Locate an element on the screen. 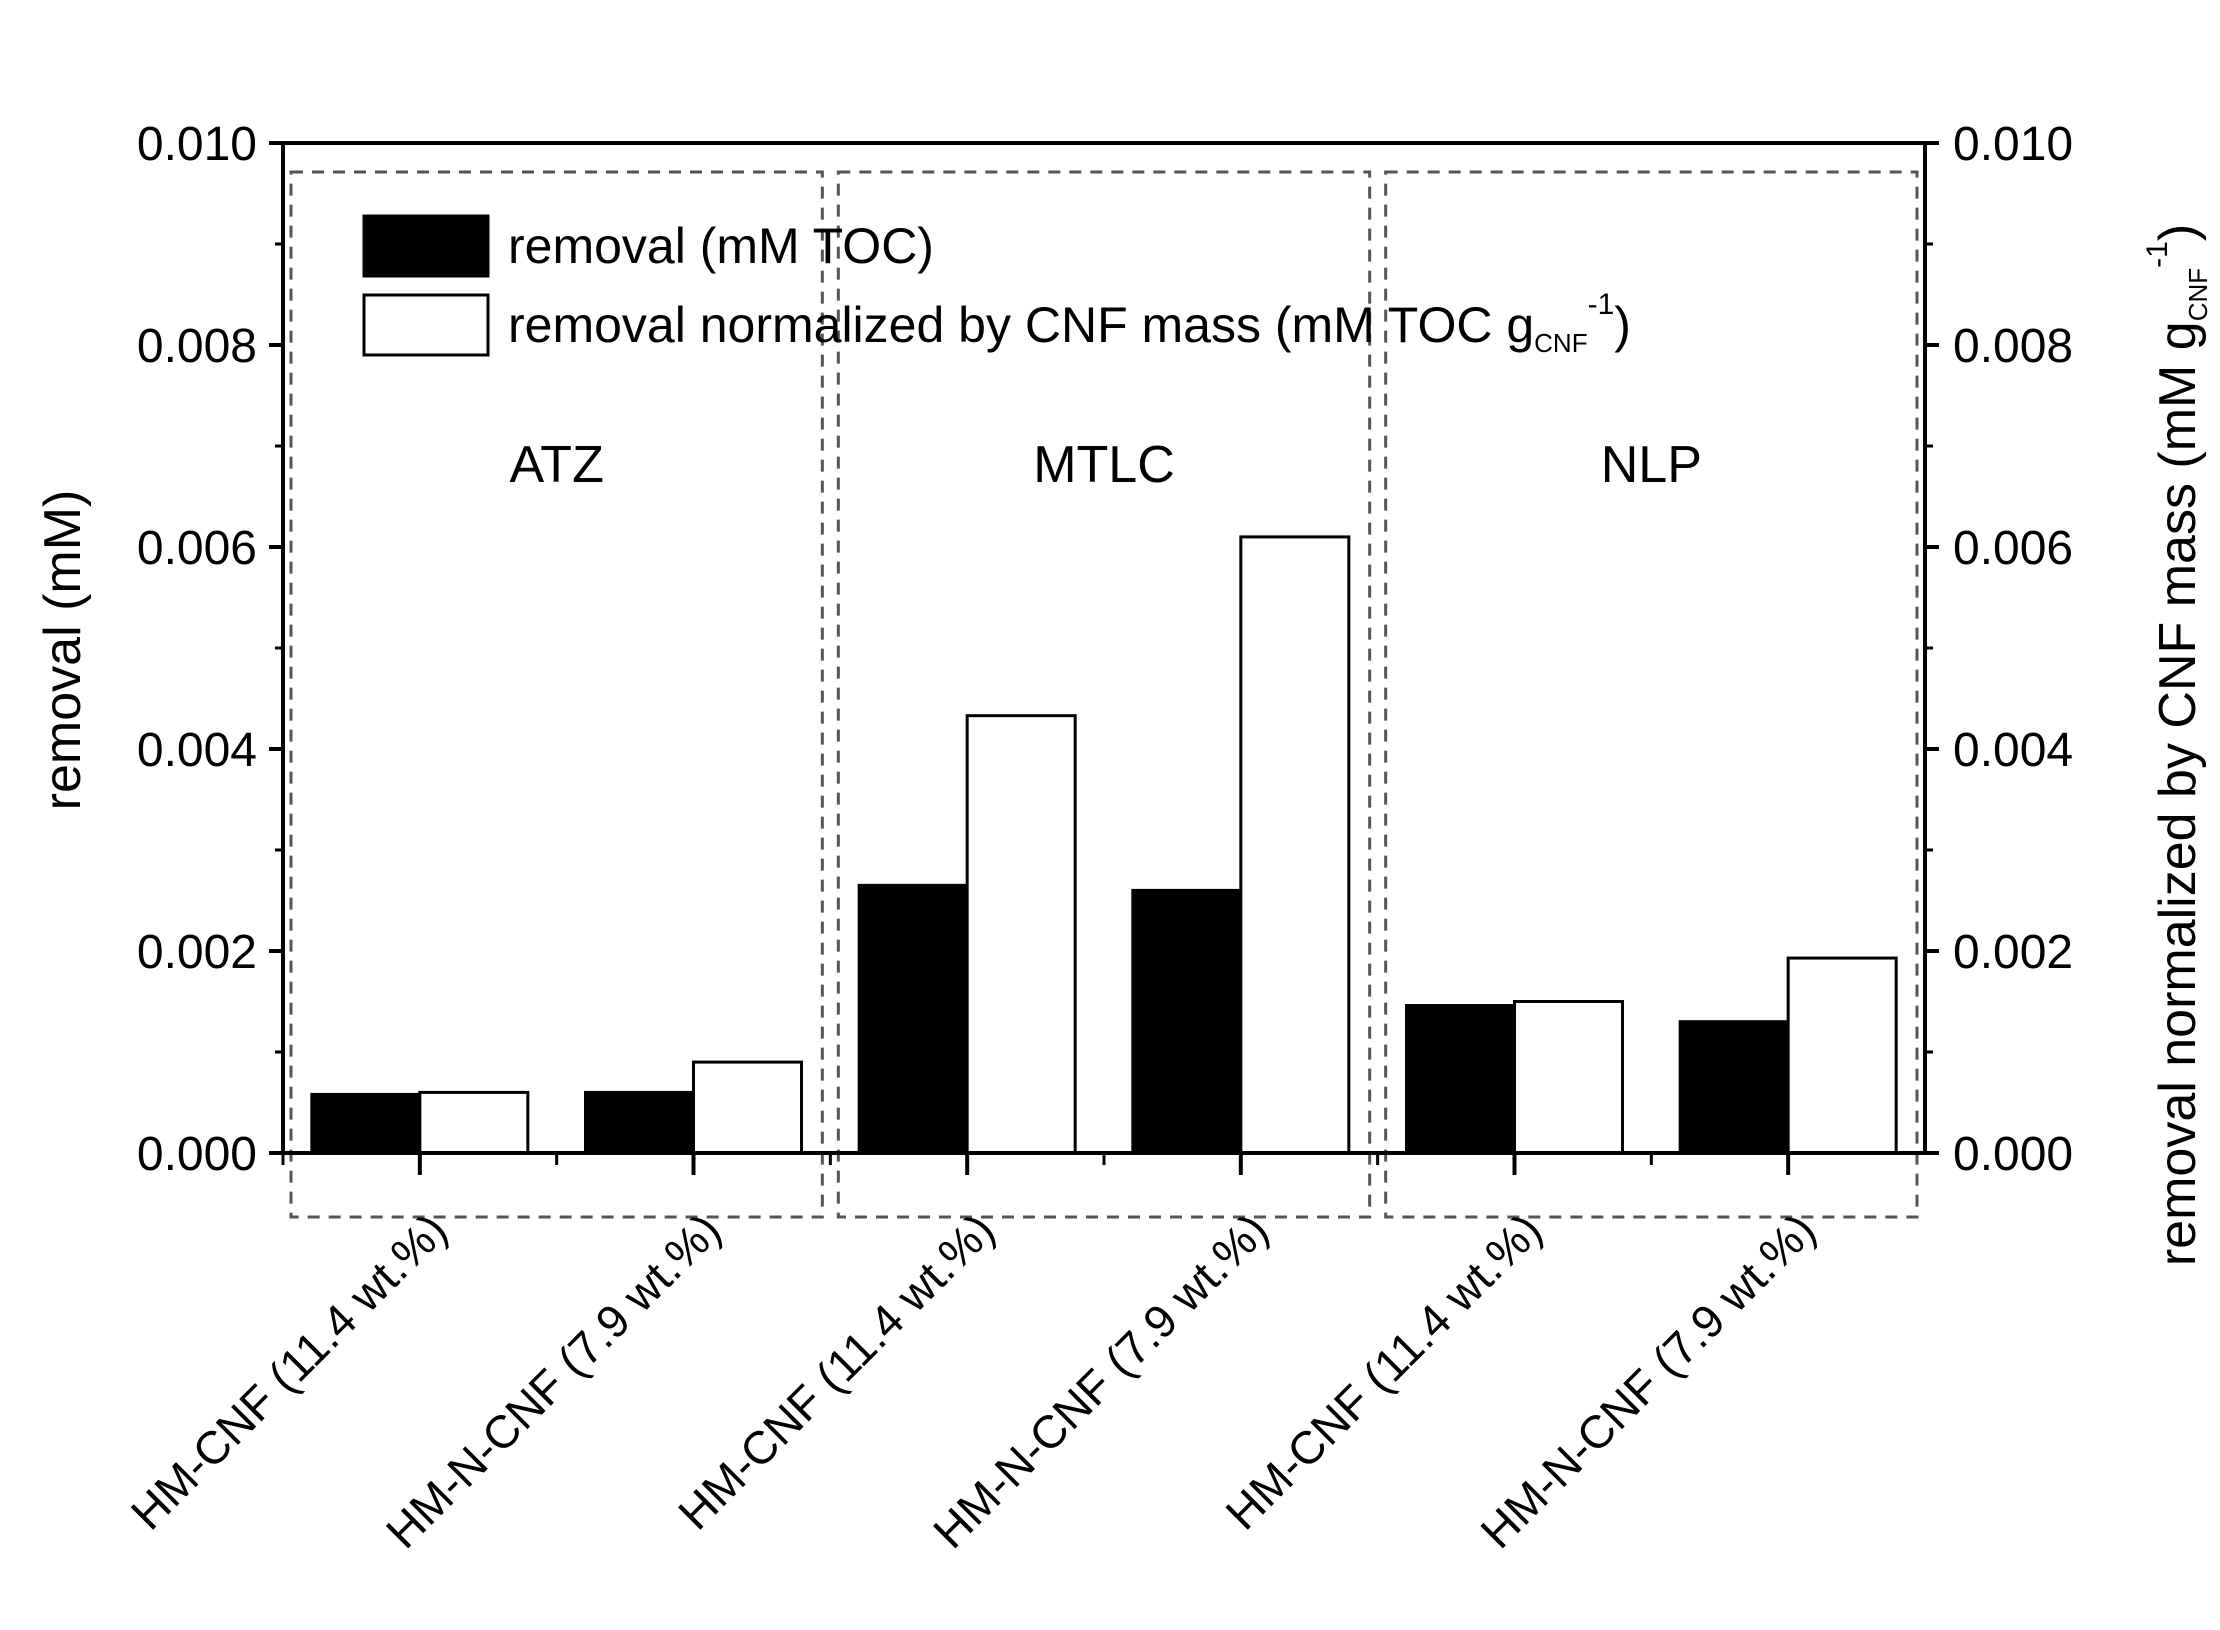  group-label-nlp: NLP is located at coordinates (1651, 465).